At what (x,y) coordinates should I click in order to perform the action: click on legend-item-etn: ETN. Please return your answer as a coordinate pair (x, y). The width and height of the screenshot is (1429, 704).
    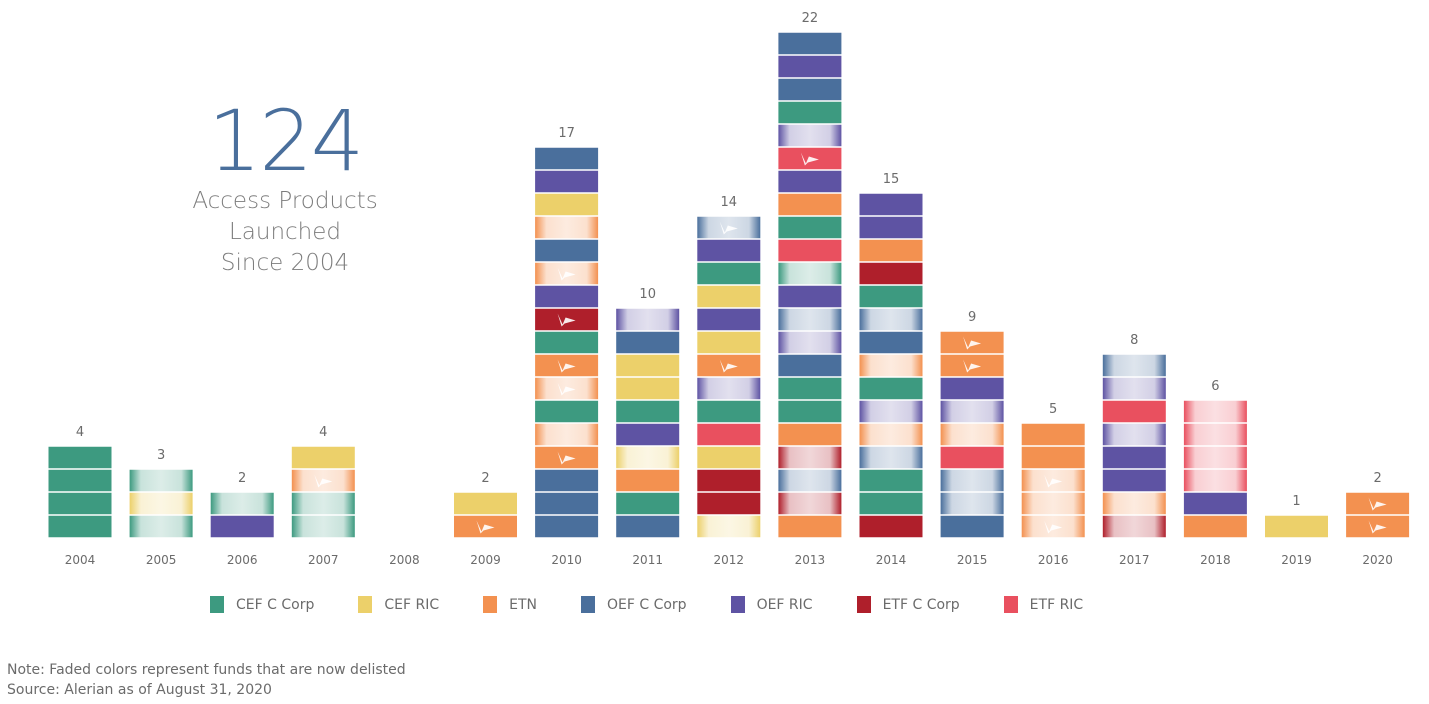
    Looking at the image, I should click on (510, 604).